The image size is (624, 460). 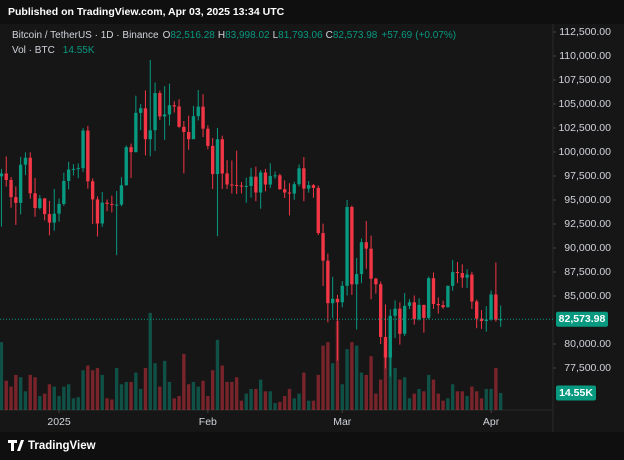 What do you see at coordinates (587, 224) in the screenshot?
I see `y-tick-label: 92,500.00` at bounding box center [587, 224].